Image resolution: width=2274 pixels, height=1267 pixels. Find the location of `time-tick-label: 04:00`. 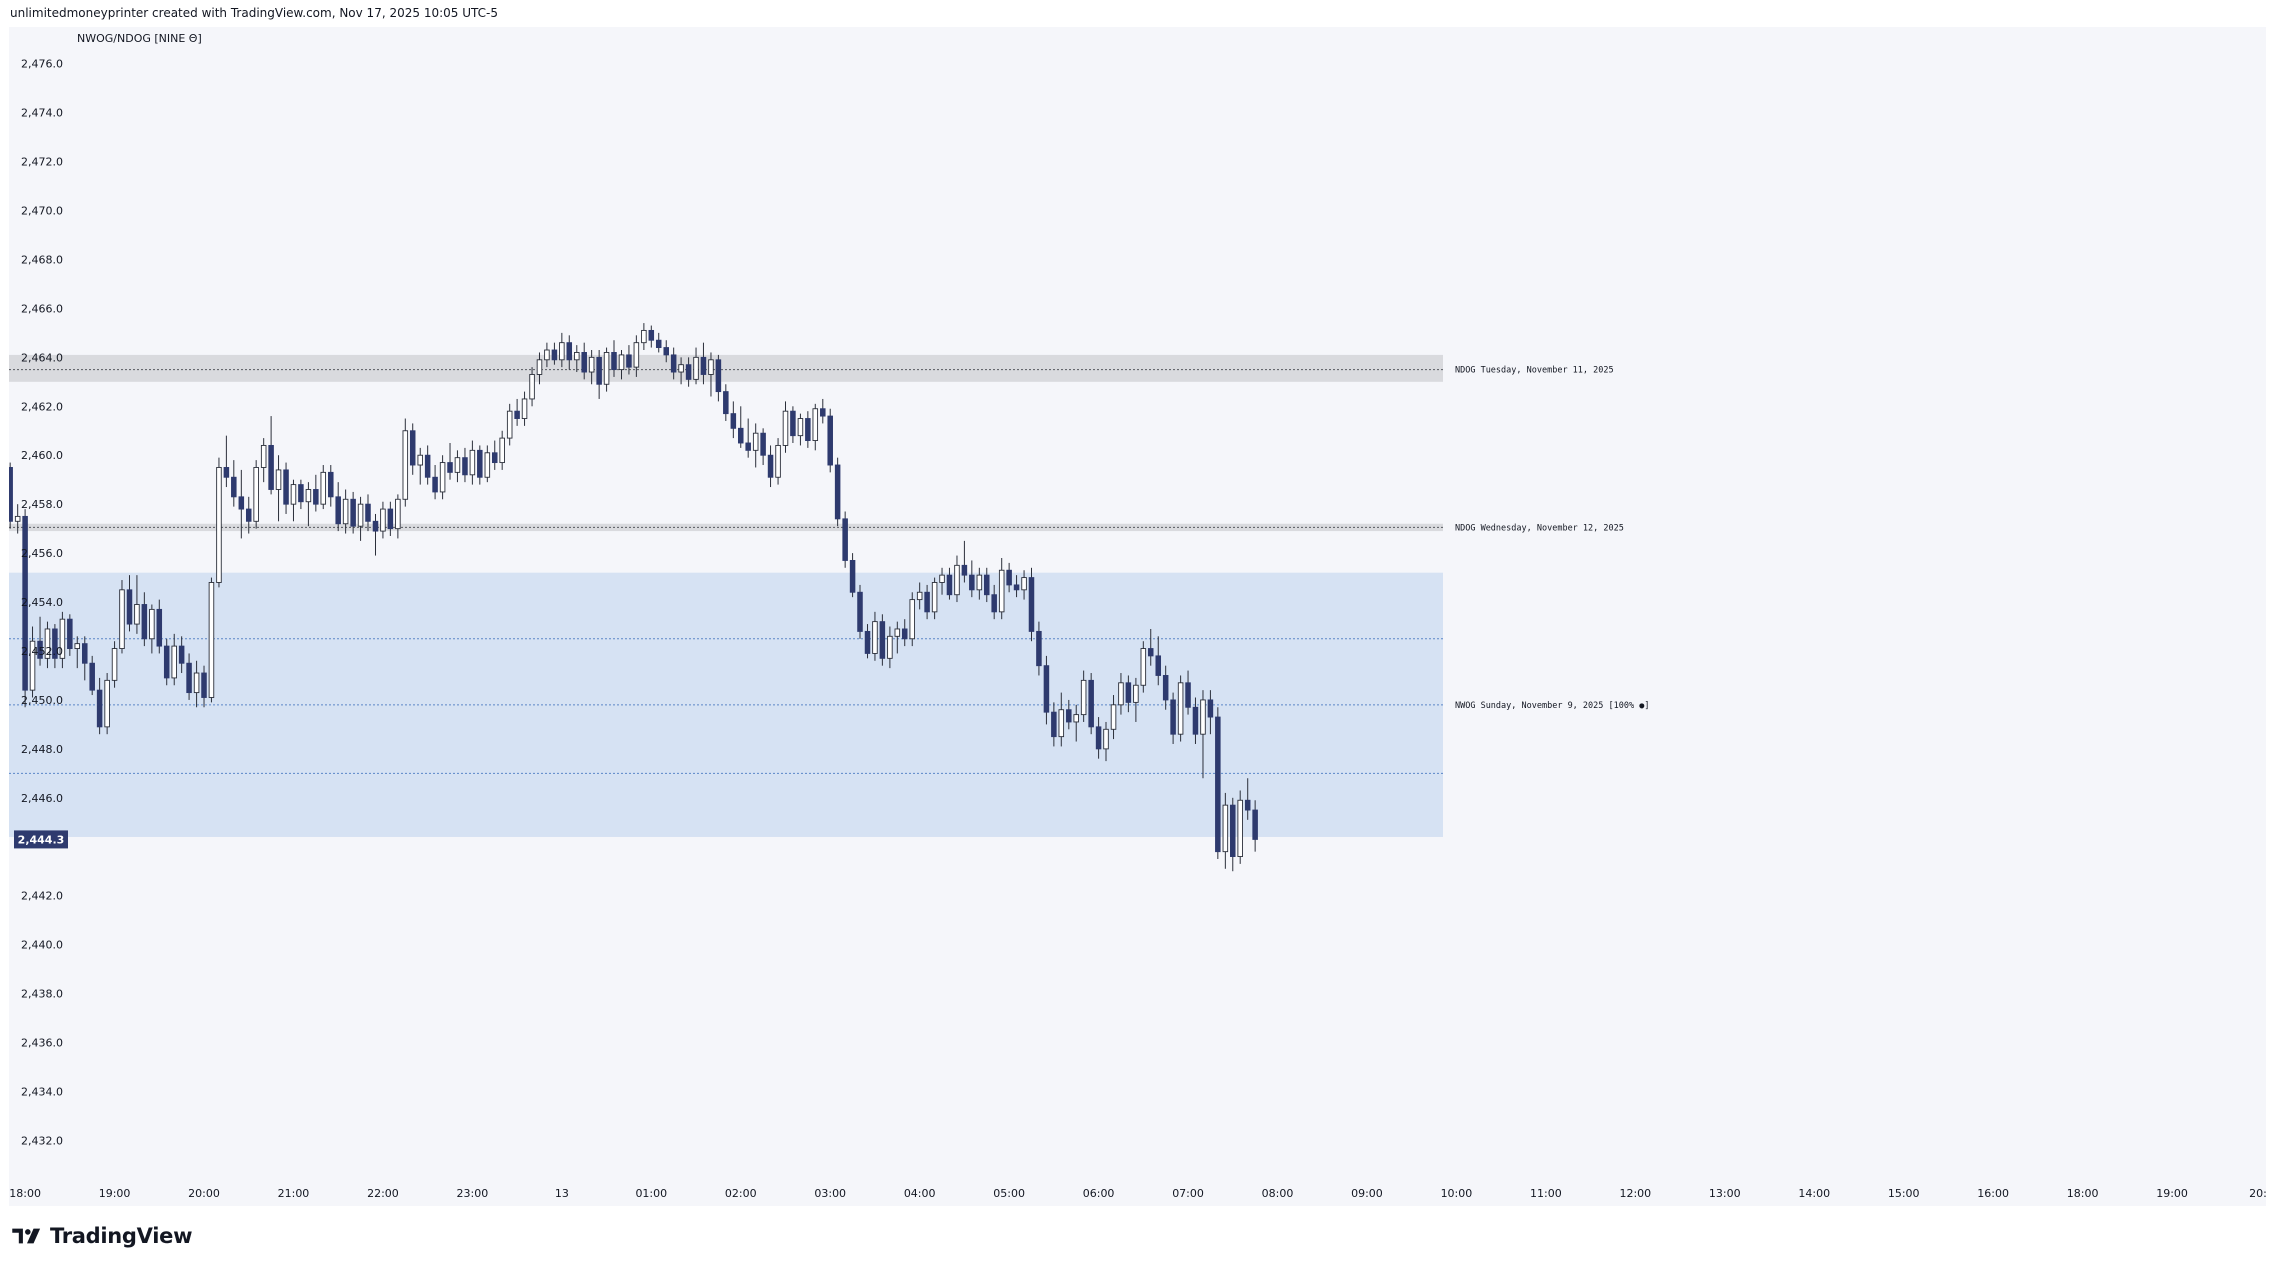

time-tick-label: 04:00 is located at coordinates (920, 1193).